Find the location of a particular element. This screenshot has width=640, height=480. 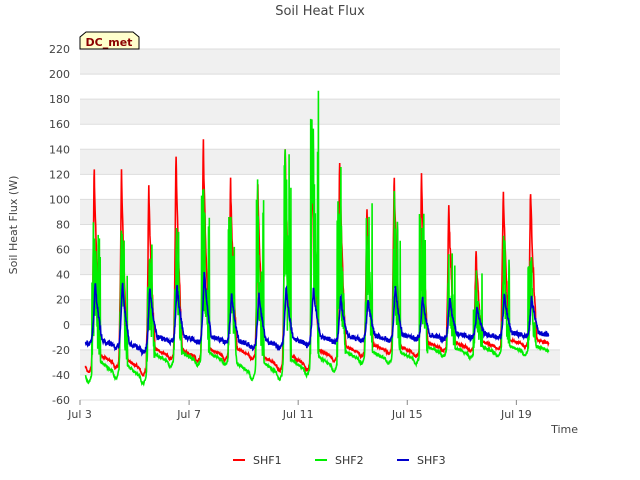

y-tick-label: 40 is located at coordinates (63, 275).